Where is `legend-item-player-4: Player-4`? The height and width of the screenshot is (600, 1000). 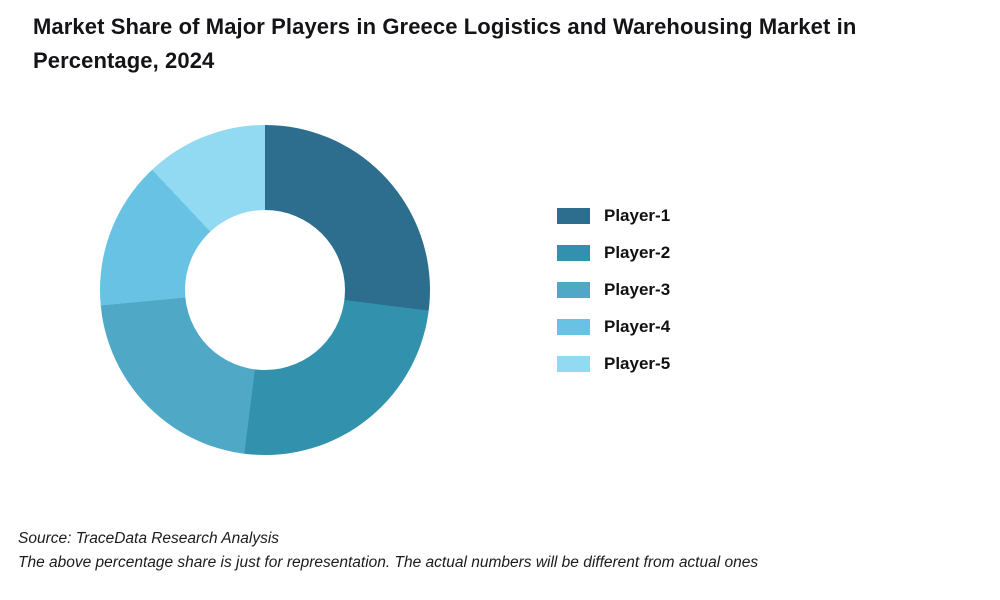 legend-item-player-4: Player-4 is located at coordinates (614, 326).